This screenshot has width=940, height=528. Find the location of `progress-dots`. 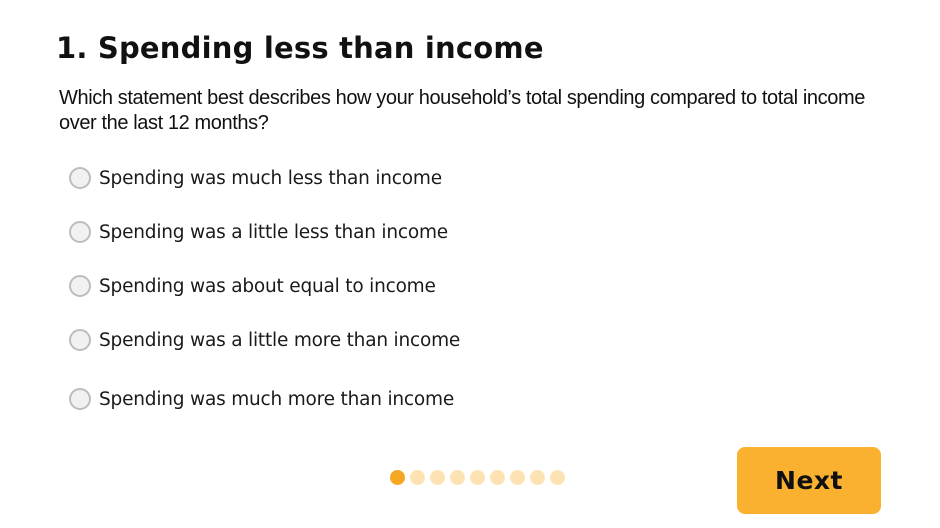

progress-dots is located at coordinates (477, 477).